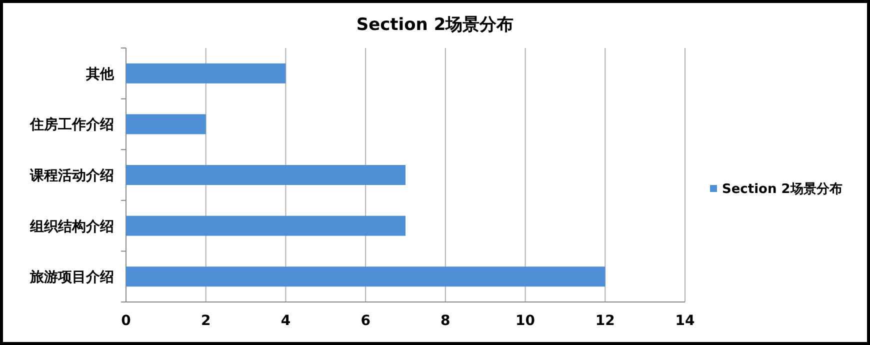 The image size is (870, 345). Describe the element at coordinates (445, 321) in the screenshot. I see `x-tick-label: 8` at that location.